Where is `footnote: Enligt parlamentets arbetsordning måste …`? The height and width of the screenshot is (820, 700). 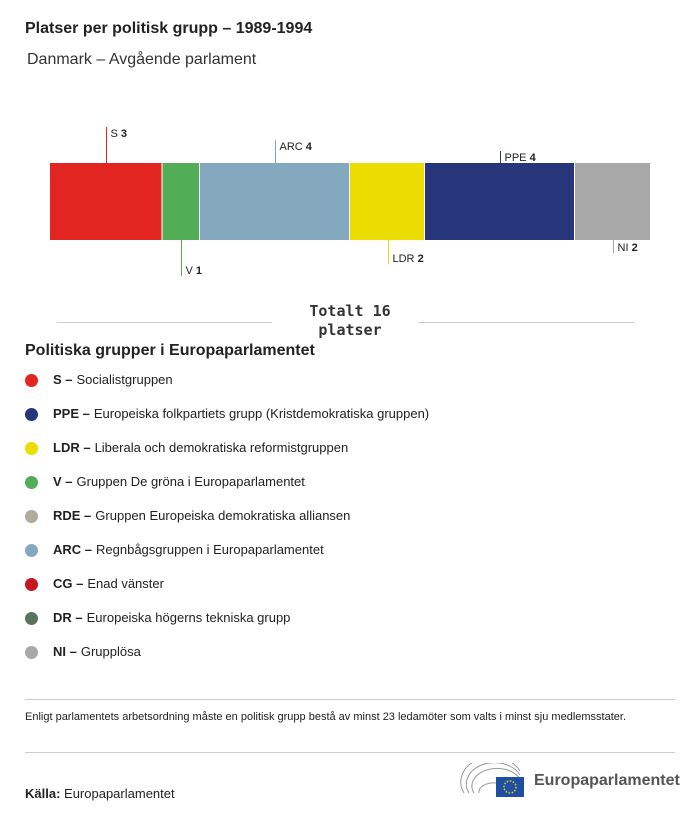
footnote: Enligt parlamentets arbetsordning måste … is located at coordinates (325, 717).